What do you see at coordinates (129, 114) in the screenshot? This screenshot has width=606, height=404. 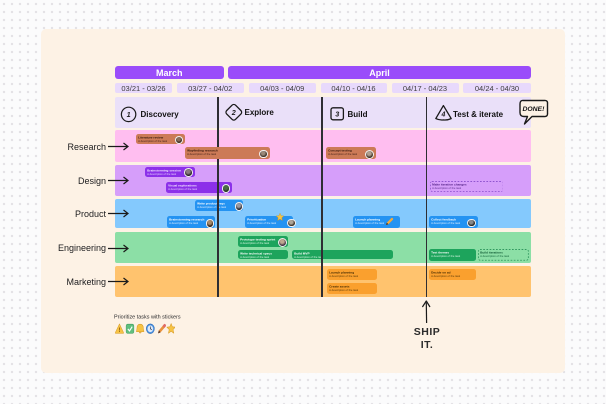 I see `svg-text: 1` at bounding box center [129, 114].